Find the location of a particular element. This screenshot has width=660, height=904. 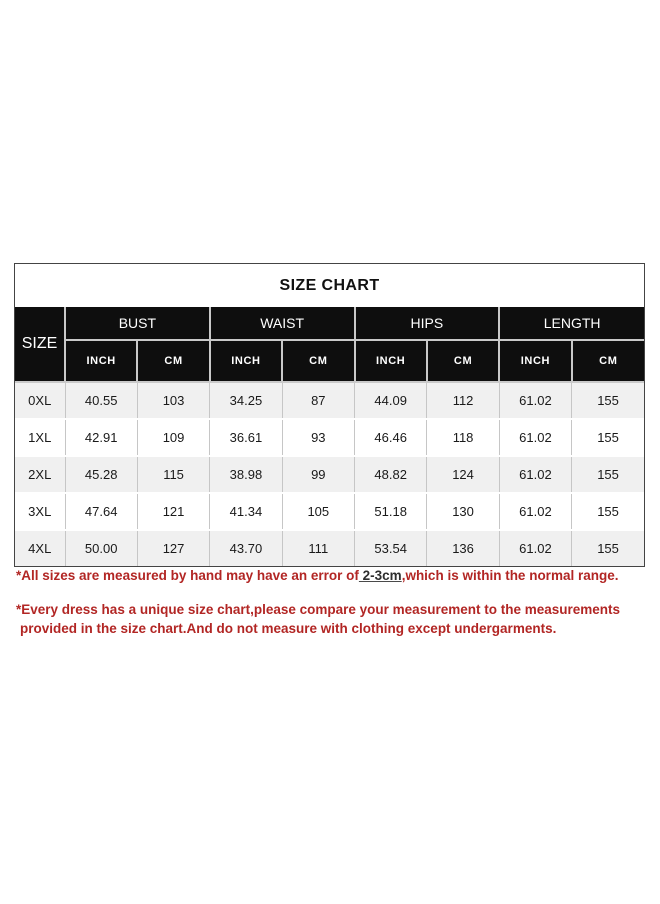

bust-inch-cell: 47.64 is located at coordinates (101, 512).